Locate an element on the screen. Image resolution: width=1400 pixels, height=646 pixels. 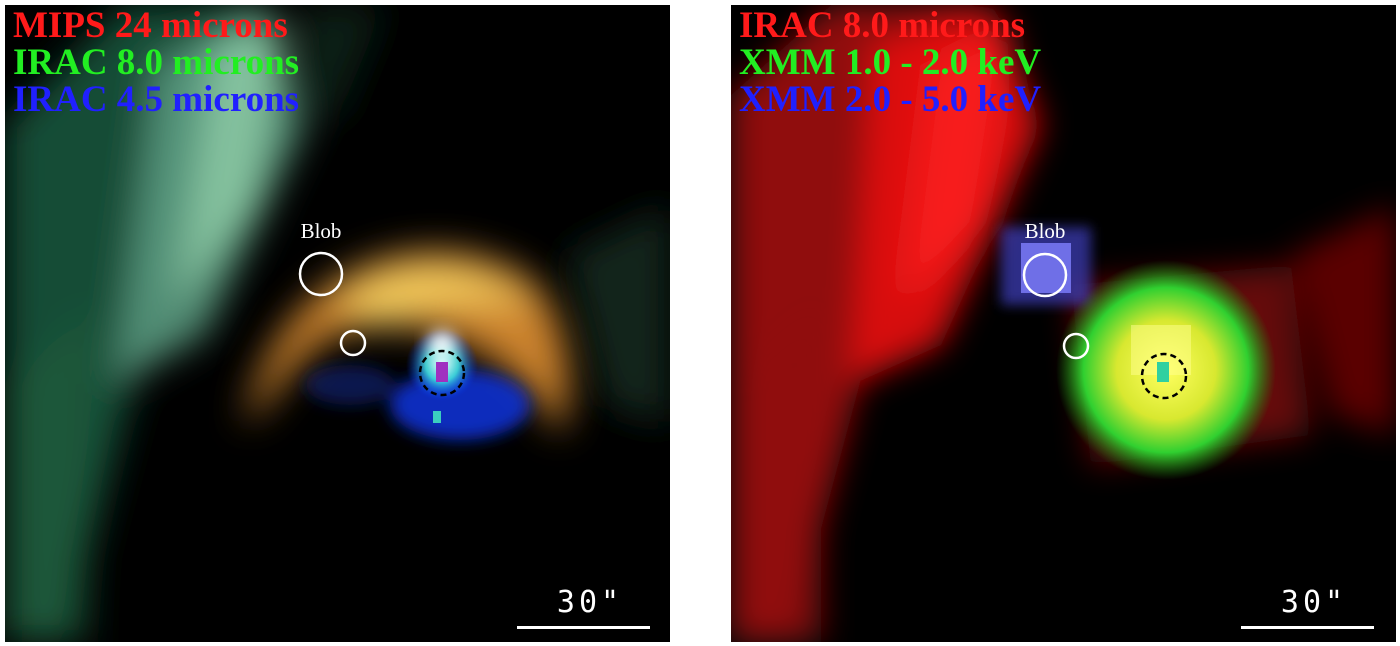
legend-red-channel: MIPS 24 microns is located at coordinates (150, 25).